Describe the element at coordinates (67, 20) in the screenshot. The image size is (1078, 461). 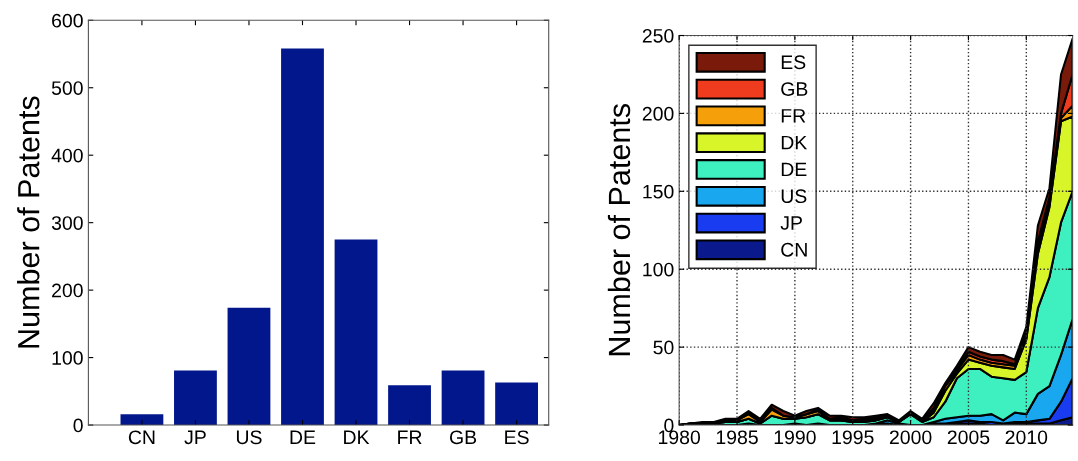
I see `y-tick-label: 600` at that location.